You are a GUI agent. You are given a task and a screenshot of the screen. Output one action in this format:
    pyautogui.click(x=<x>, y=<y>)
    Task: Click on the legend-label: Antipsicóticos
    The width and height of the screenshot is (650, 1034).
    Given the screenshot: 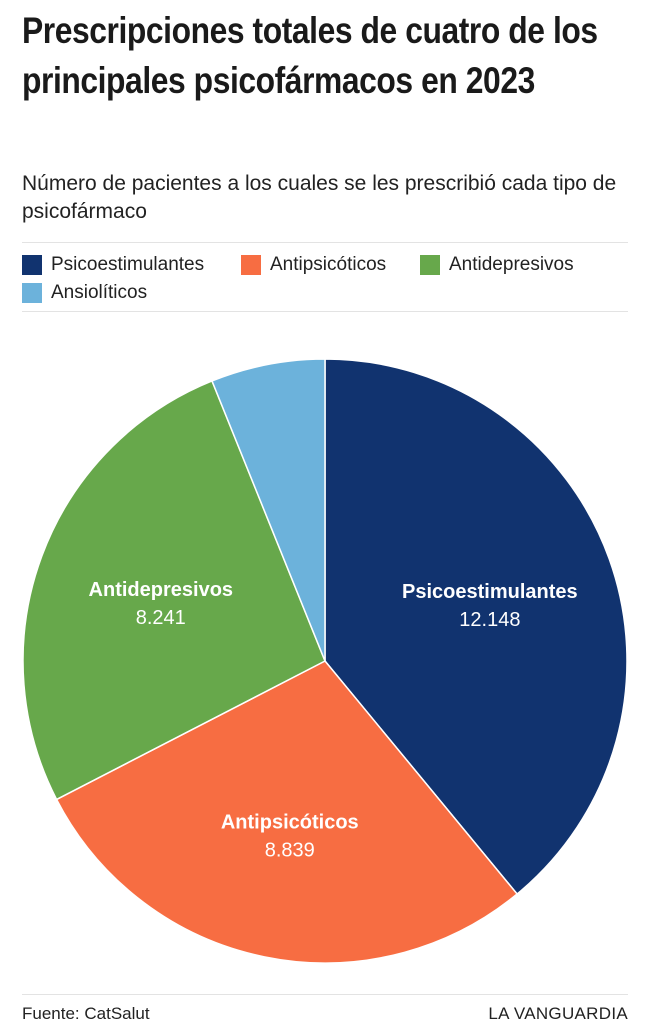 What is the action you would take?
    pyautogui.click(x=328, y=264)
    